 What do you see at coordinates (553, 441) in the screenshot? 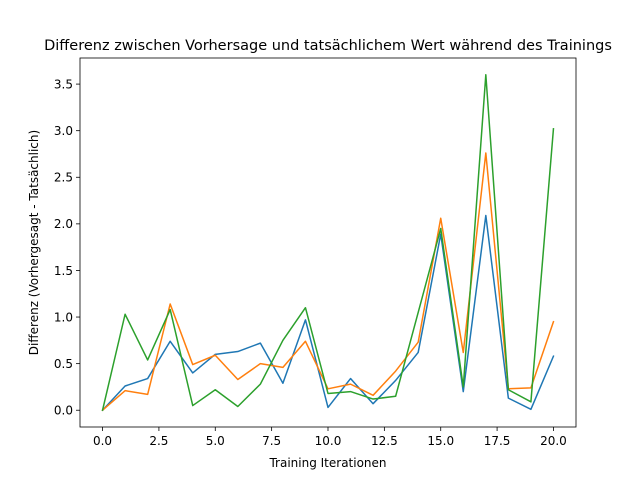
I see `x-tick-label: 20.0` at bounding box center [553, 441].